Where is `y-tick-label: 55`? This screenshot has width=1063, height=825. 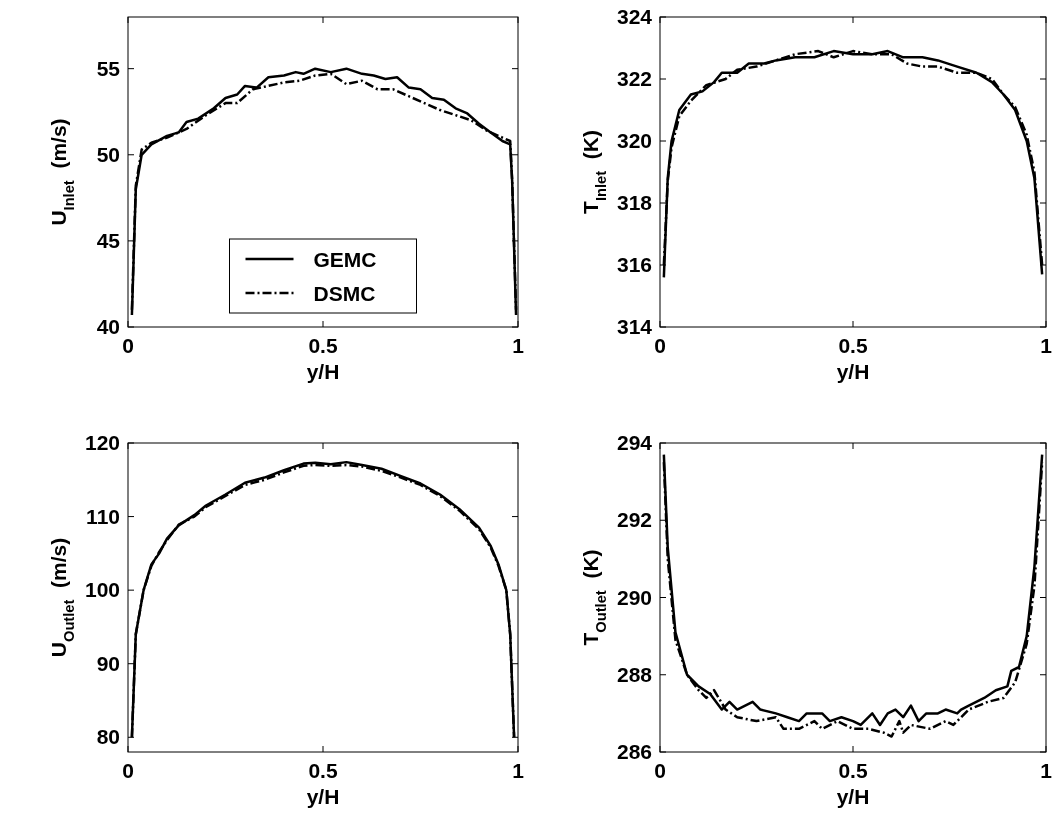
y-tick-label: 55 is located at coordinates (108, 68).